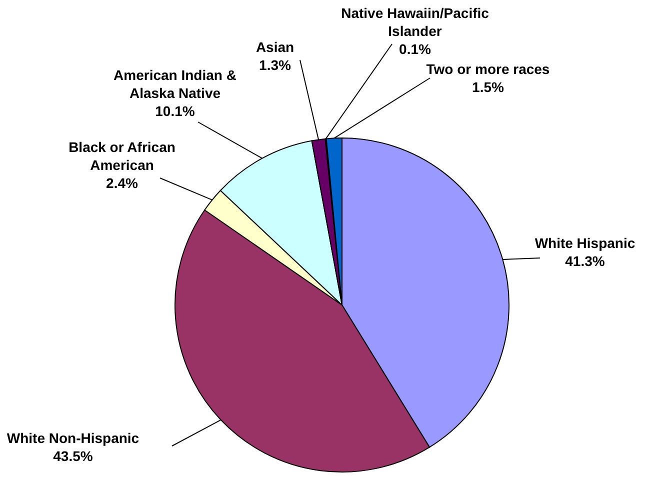 The height and width of the screenshot is (482, 657). What do you see at coordinates (122, 183) in the screenshot?
I see `data-label: 2.4%` at bounding box center [122, 183].